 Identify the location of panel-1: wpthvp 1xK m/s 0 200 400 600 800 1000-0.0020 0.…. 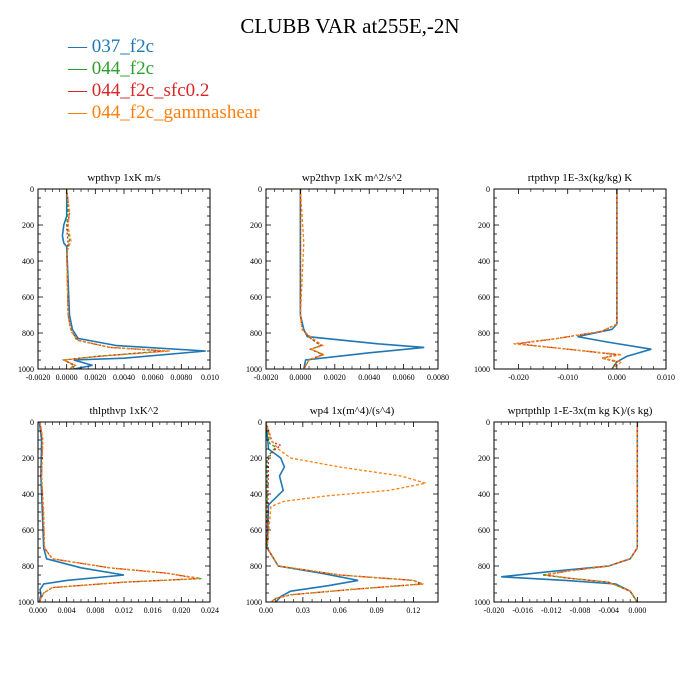
(118, 277).